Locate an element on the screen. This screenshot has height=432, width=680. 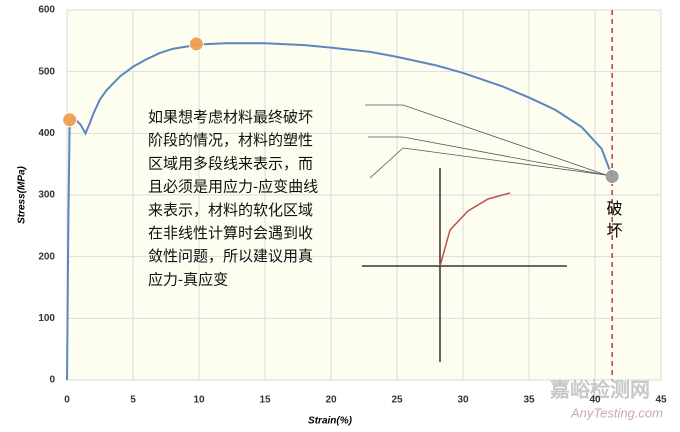
annotation-text: 且必须是用应力-应变曲线 is located at coordinates (233, 187).